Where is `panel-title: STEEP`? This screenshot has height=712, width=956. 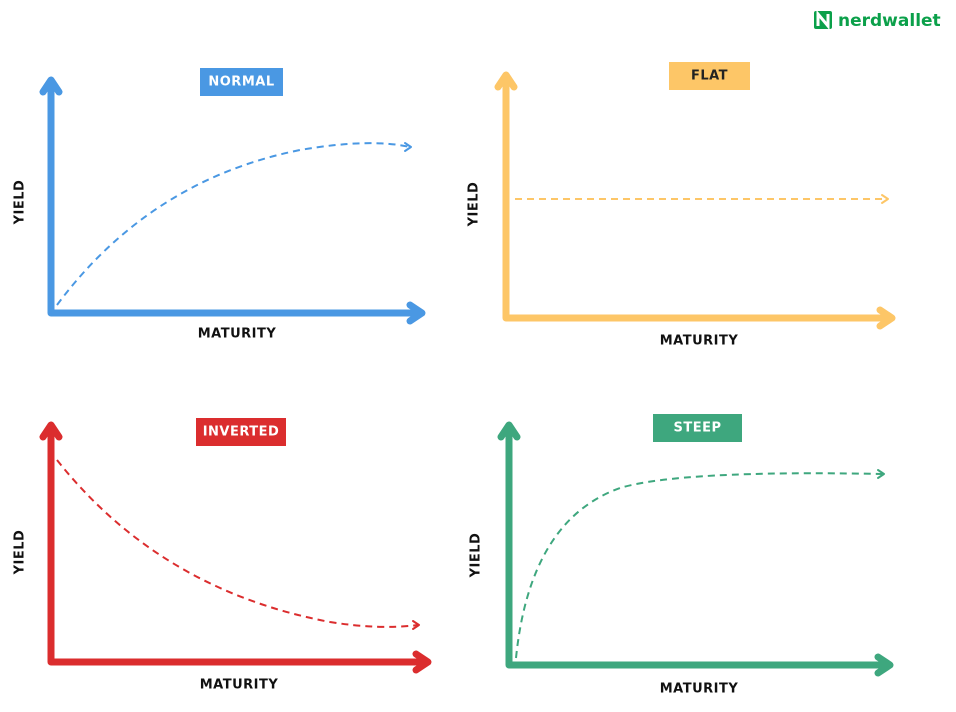
panel-title: STEEP is located at coordinates (697, 428).